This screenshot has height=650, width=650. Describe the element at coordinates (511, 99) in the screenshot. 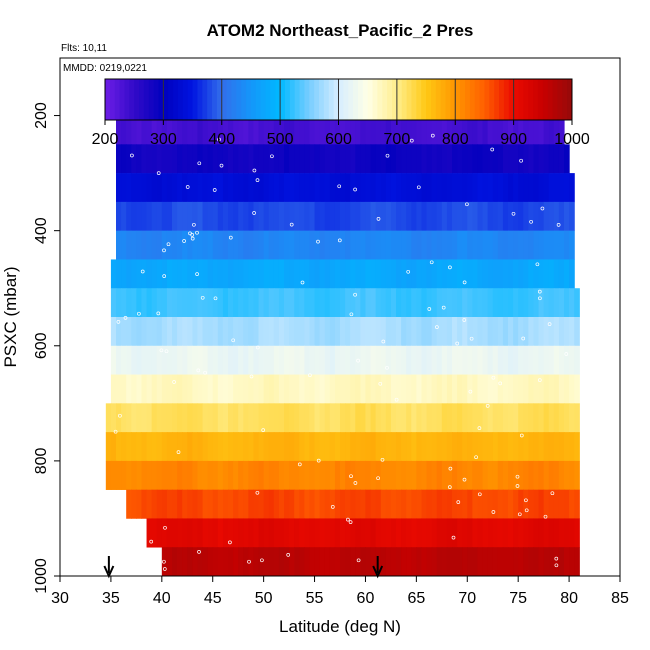

I see `colorbar-cell` at that location.